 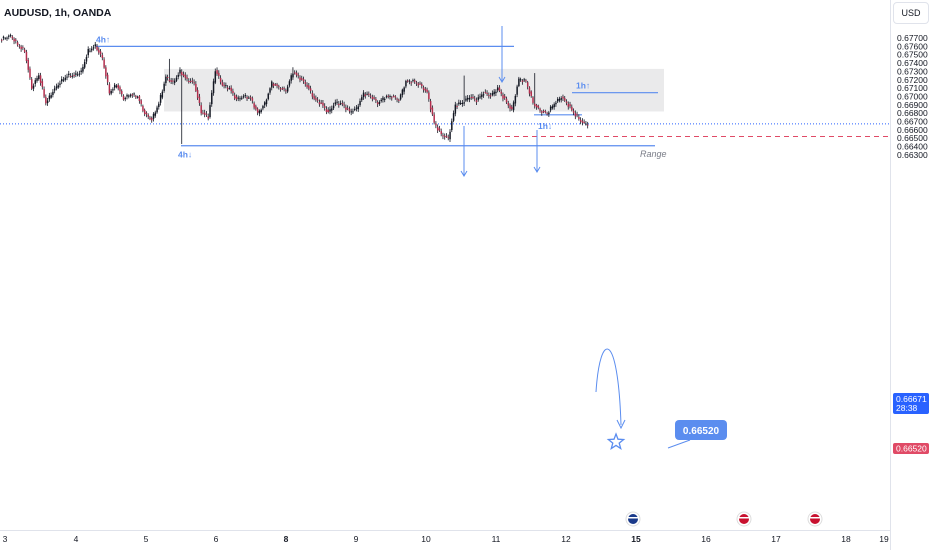 What do you see at coordinates (583, 86) in the screenshot?
I see `level-label: 1h↑` at bounding box center [583, 86].